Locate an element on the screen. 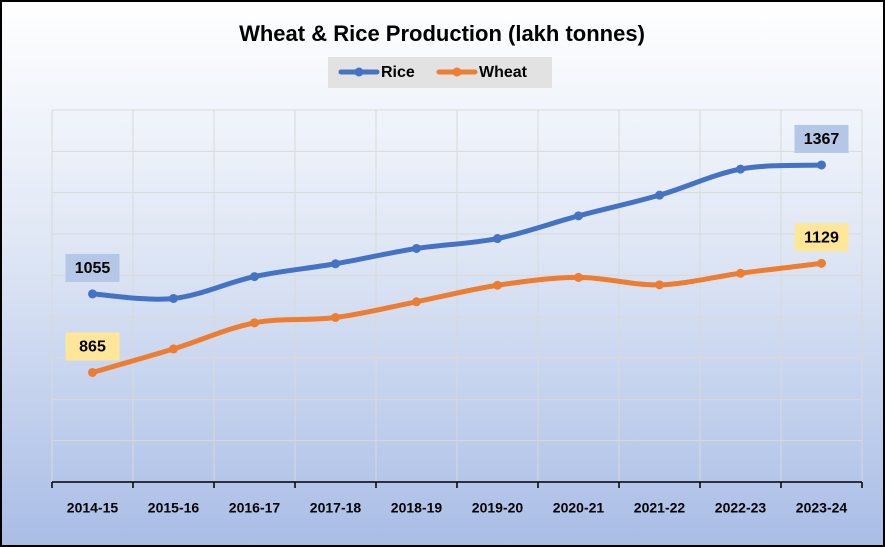 Image resolution: width=885 pixels, height=547 pixels. data-label: 1129 is located at coordinates (821, 238).